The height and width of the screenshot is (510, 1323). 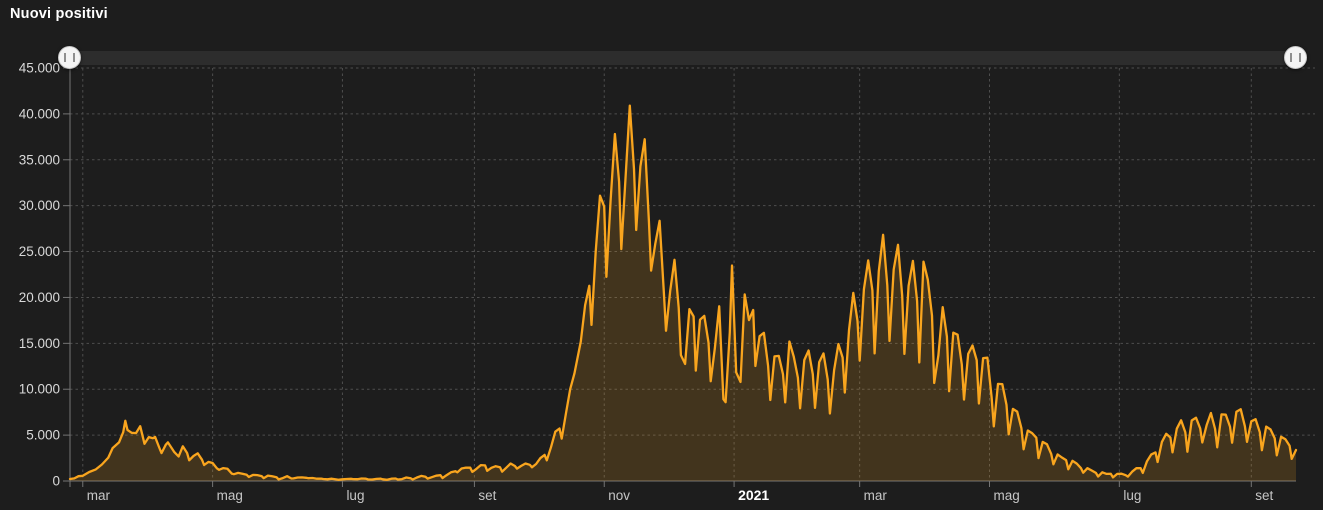 I want to click on y-axis-label: 20.000, so click(x=39, y=297).